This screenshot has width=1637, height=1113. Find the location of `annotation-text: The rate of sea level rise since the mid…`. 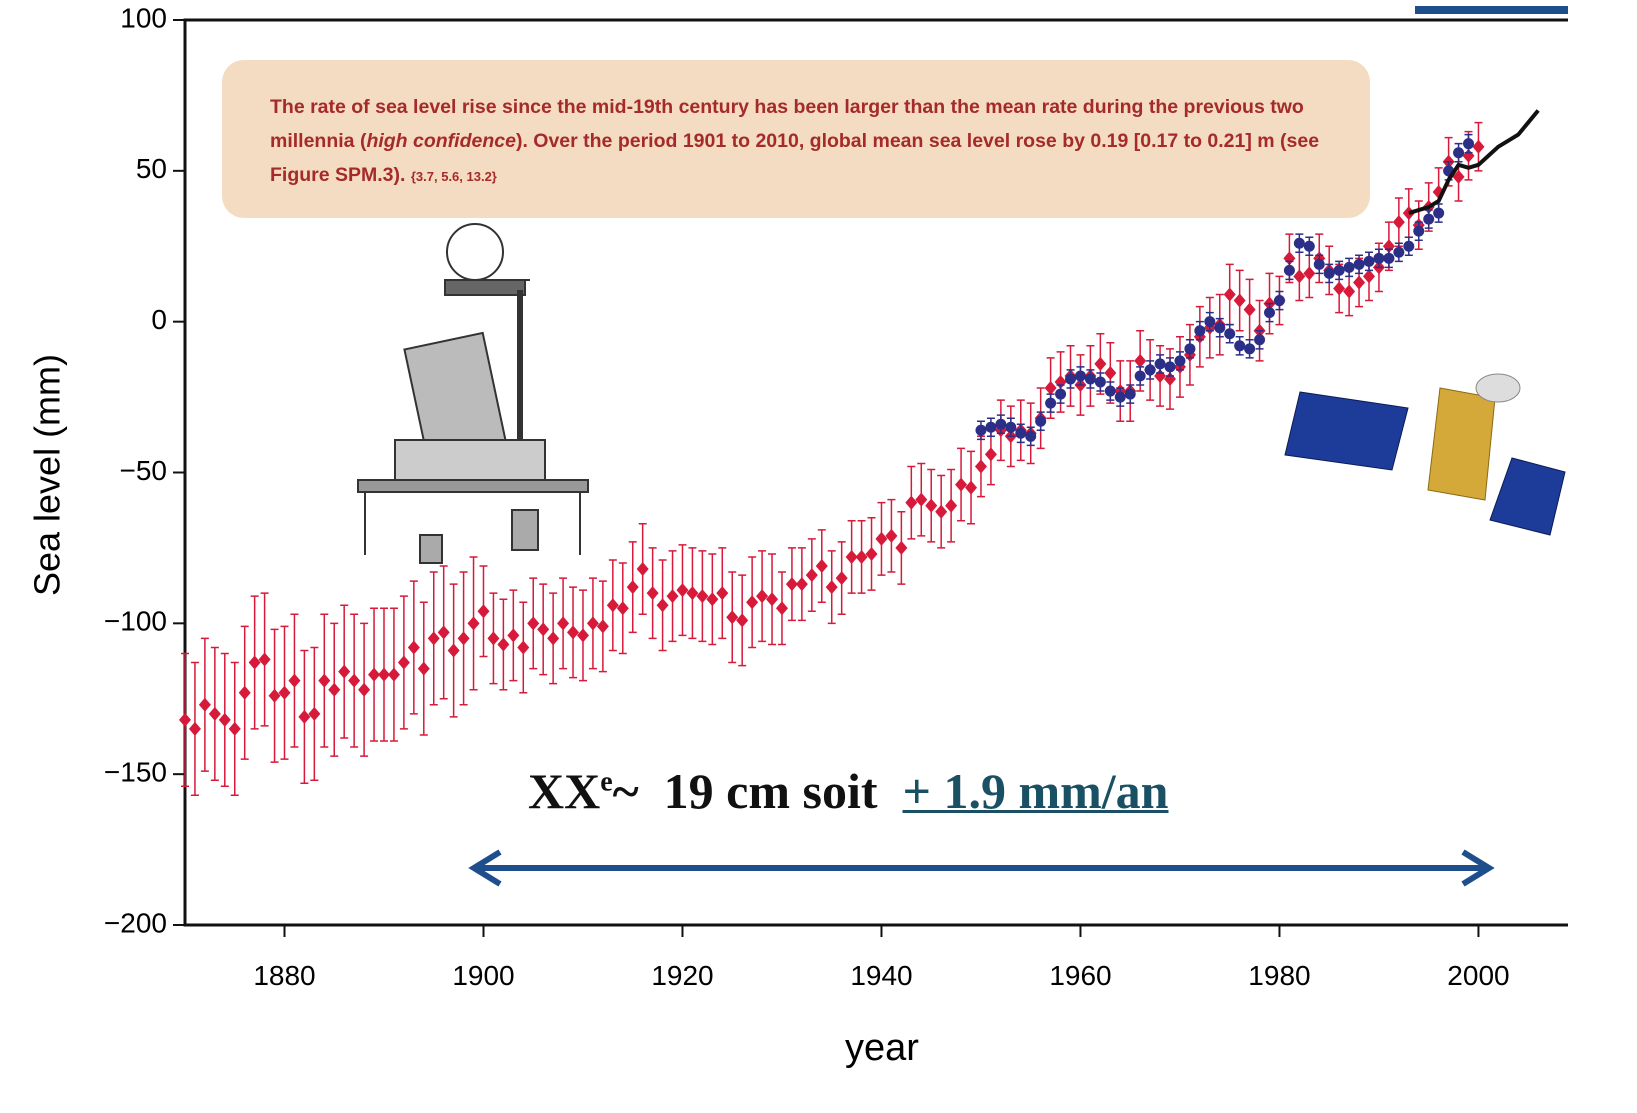

annotation-text: The rate of sea level rise since the mid… is located at coordinates (787, 124).